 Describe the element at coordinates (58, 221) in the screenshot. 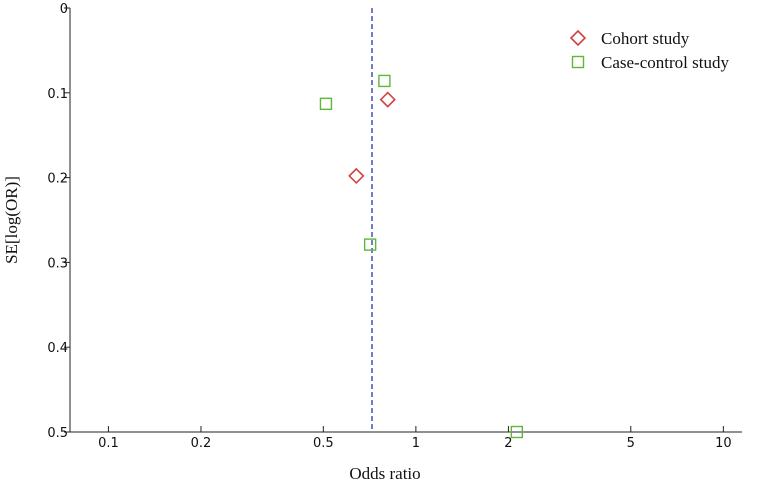

I see `y-ticks: 0 0.1 0.2 0.3 0.4 0.5` at that location.